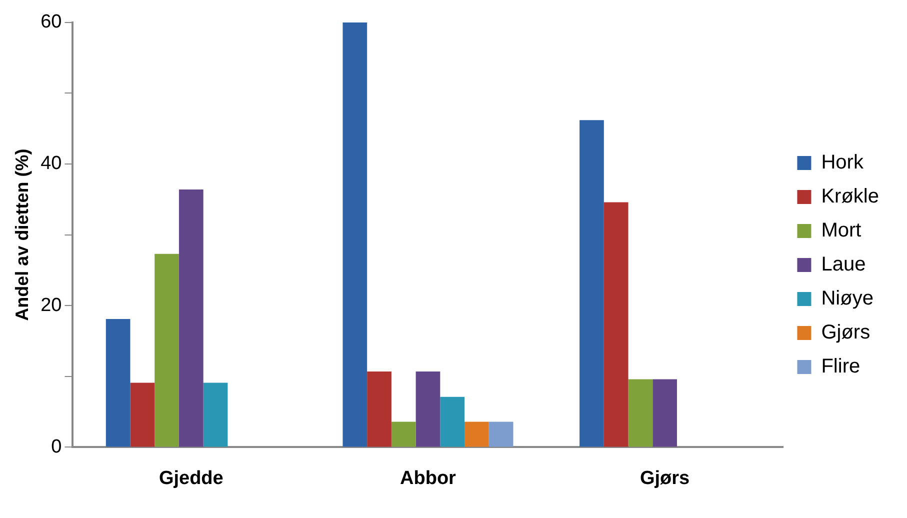 The width and height of the screenshot is (907, 518). I want to click on y-tick-label: 20, so click(51, 305).